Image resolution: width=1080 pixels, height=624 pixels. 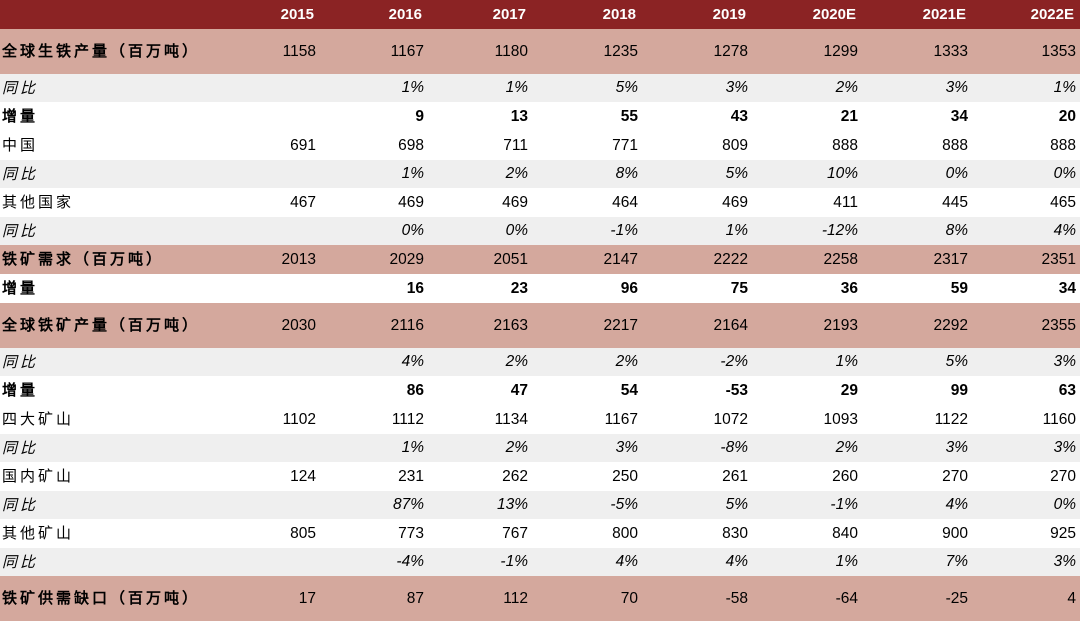 What do you see at coordinates (739, 288) in the screenshot?
I see `cell: 75` at bounding box center [739, 288].